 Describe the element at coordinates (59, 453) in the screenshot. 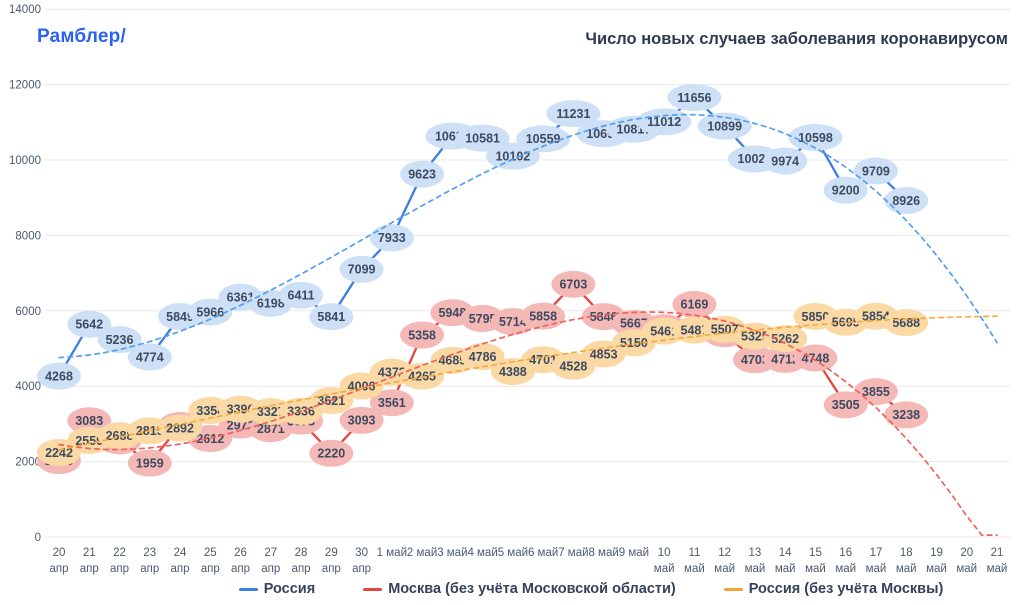

I see `data-label-russia_ex_moscow: 2242` at that location.